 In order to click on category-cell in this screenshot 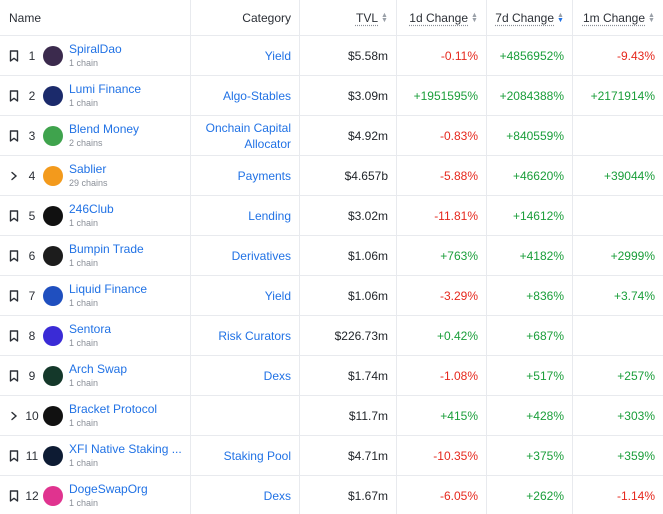, I will do `click(245, 415)`.